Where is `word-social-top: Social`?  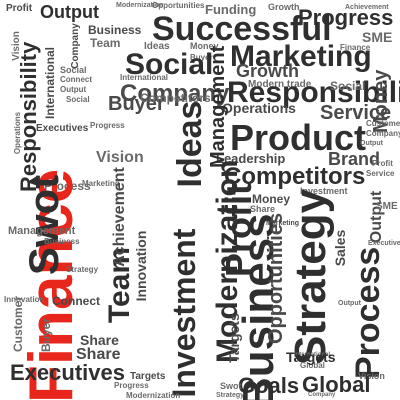 word-social-top: Social is located at coordinates (169, 64).